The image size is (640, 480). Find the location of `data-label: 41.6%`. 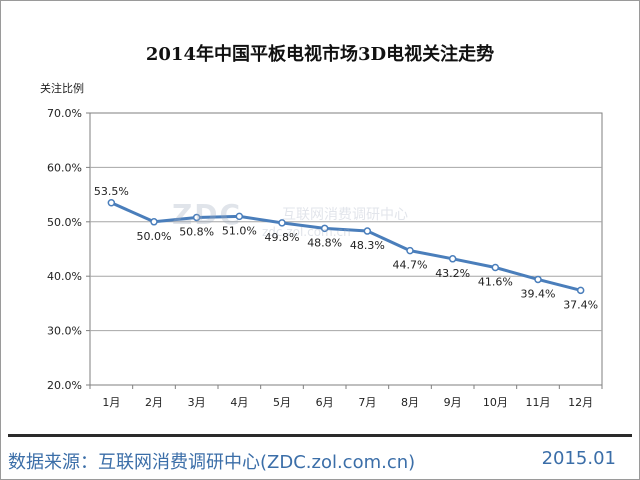

data-label: 41.6% is located at coordinates (495, 281).